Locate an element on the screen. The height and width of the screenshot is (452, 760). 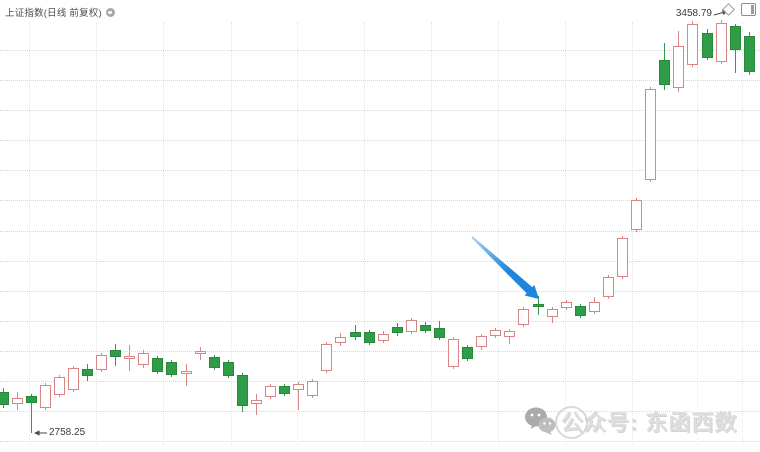
watermark: 公众号: 东函西数 is located at coordinates (630, 421).